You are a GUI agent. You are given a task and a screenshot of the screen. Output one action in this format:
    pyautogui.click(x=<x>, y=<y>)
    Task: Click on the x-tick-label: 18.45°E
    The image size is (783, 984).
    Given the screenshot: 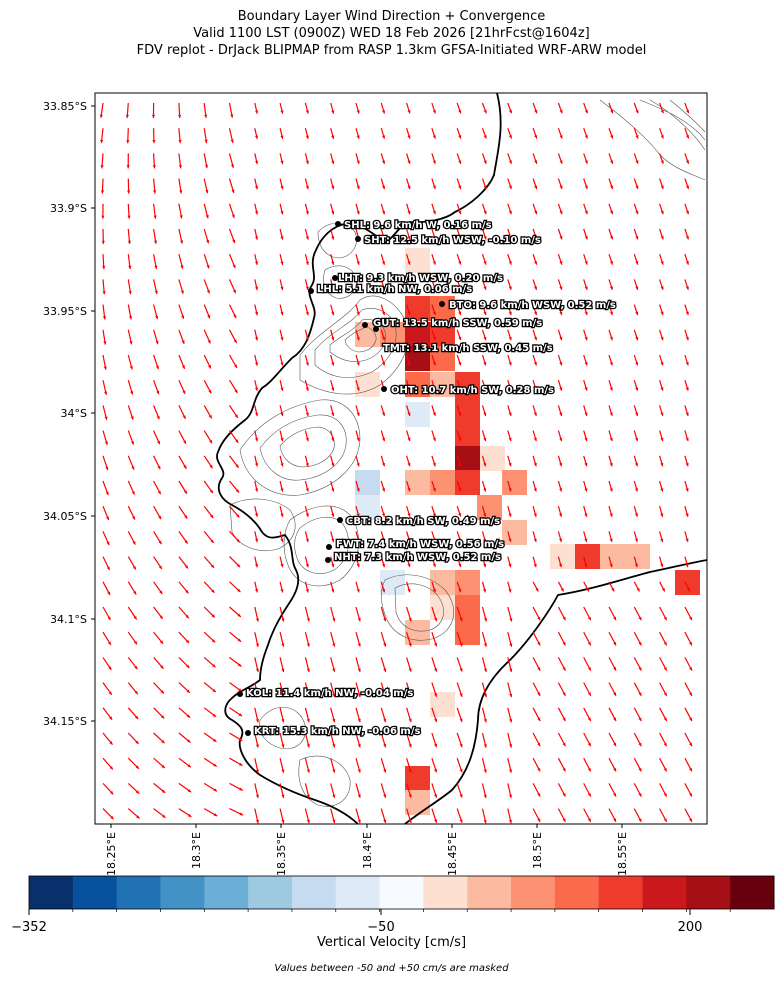 What is the action you would take?
    pyautogui.click(x=452, y=854)
    